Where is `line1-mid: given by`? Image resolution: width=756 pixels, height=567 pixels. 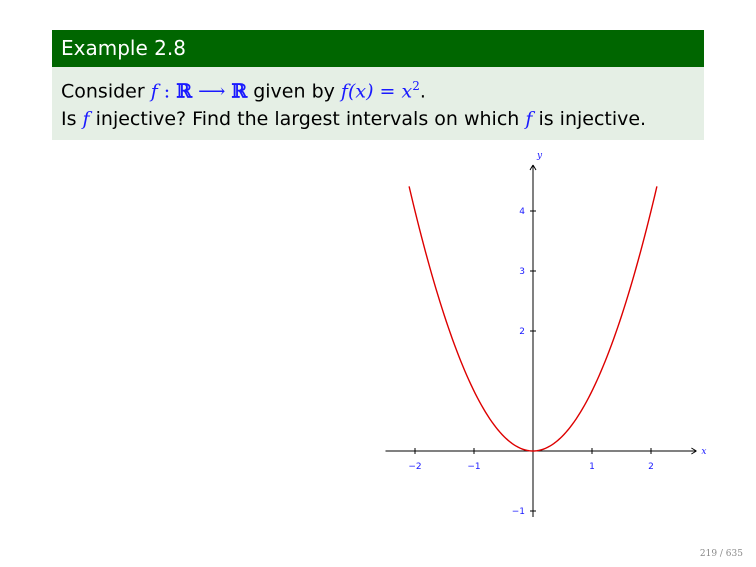 line1-mid: given by is located at coordinates (294, 91).